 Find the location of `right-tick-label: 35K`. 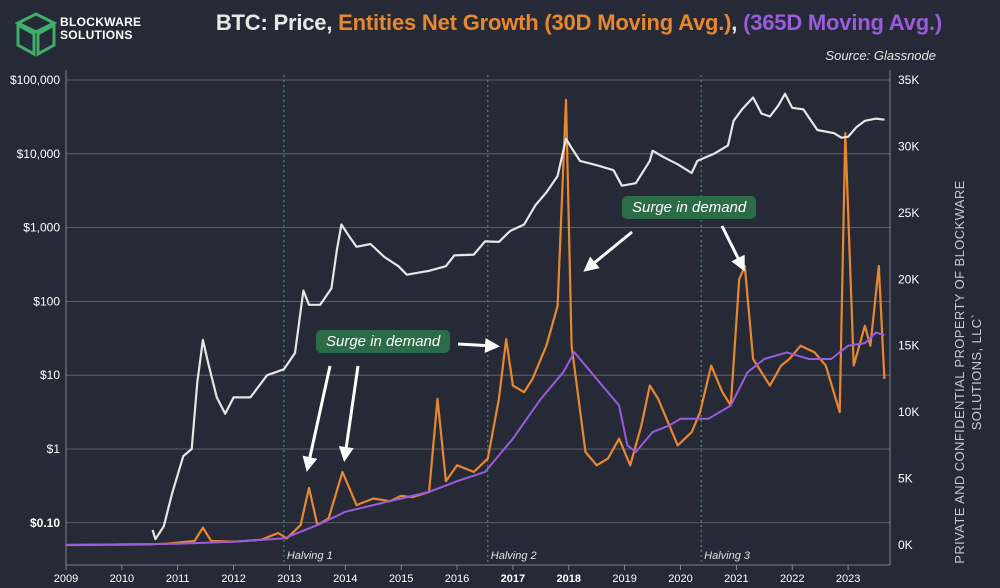

right-tick-label: 35K is located at coordinates (908, 80).